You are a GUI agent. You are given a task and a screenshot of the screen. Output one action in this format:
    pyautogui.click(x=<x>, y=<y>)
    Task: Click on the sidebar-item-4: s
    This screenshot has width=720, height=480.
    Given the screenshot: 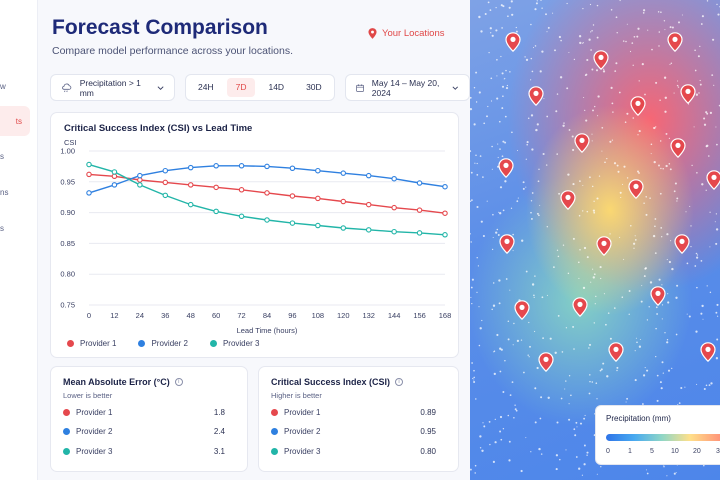 What is the action you would take?
    pyautogui.click(x=2, y=228)
    